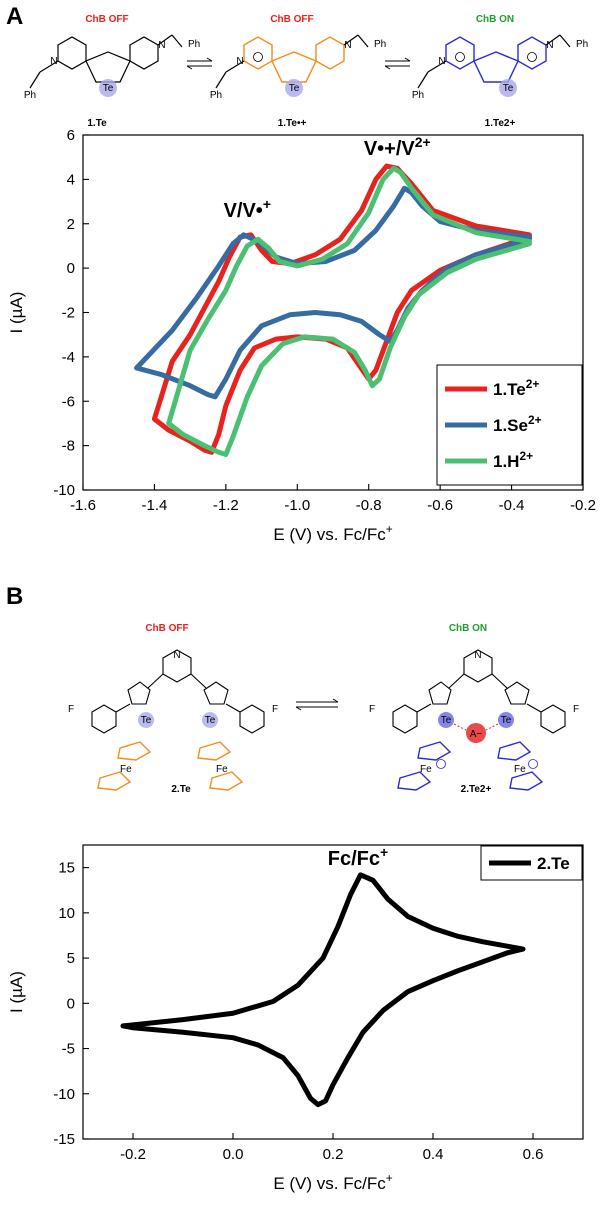 The image size is (611, 1217). What do you see at coordinates (133, 1154) in the screenshot?
I see `x-tick-label: -0.2` at bounding box center [133, 1154].